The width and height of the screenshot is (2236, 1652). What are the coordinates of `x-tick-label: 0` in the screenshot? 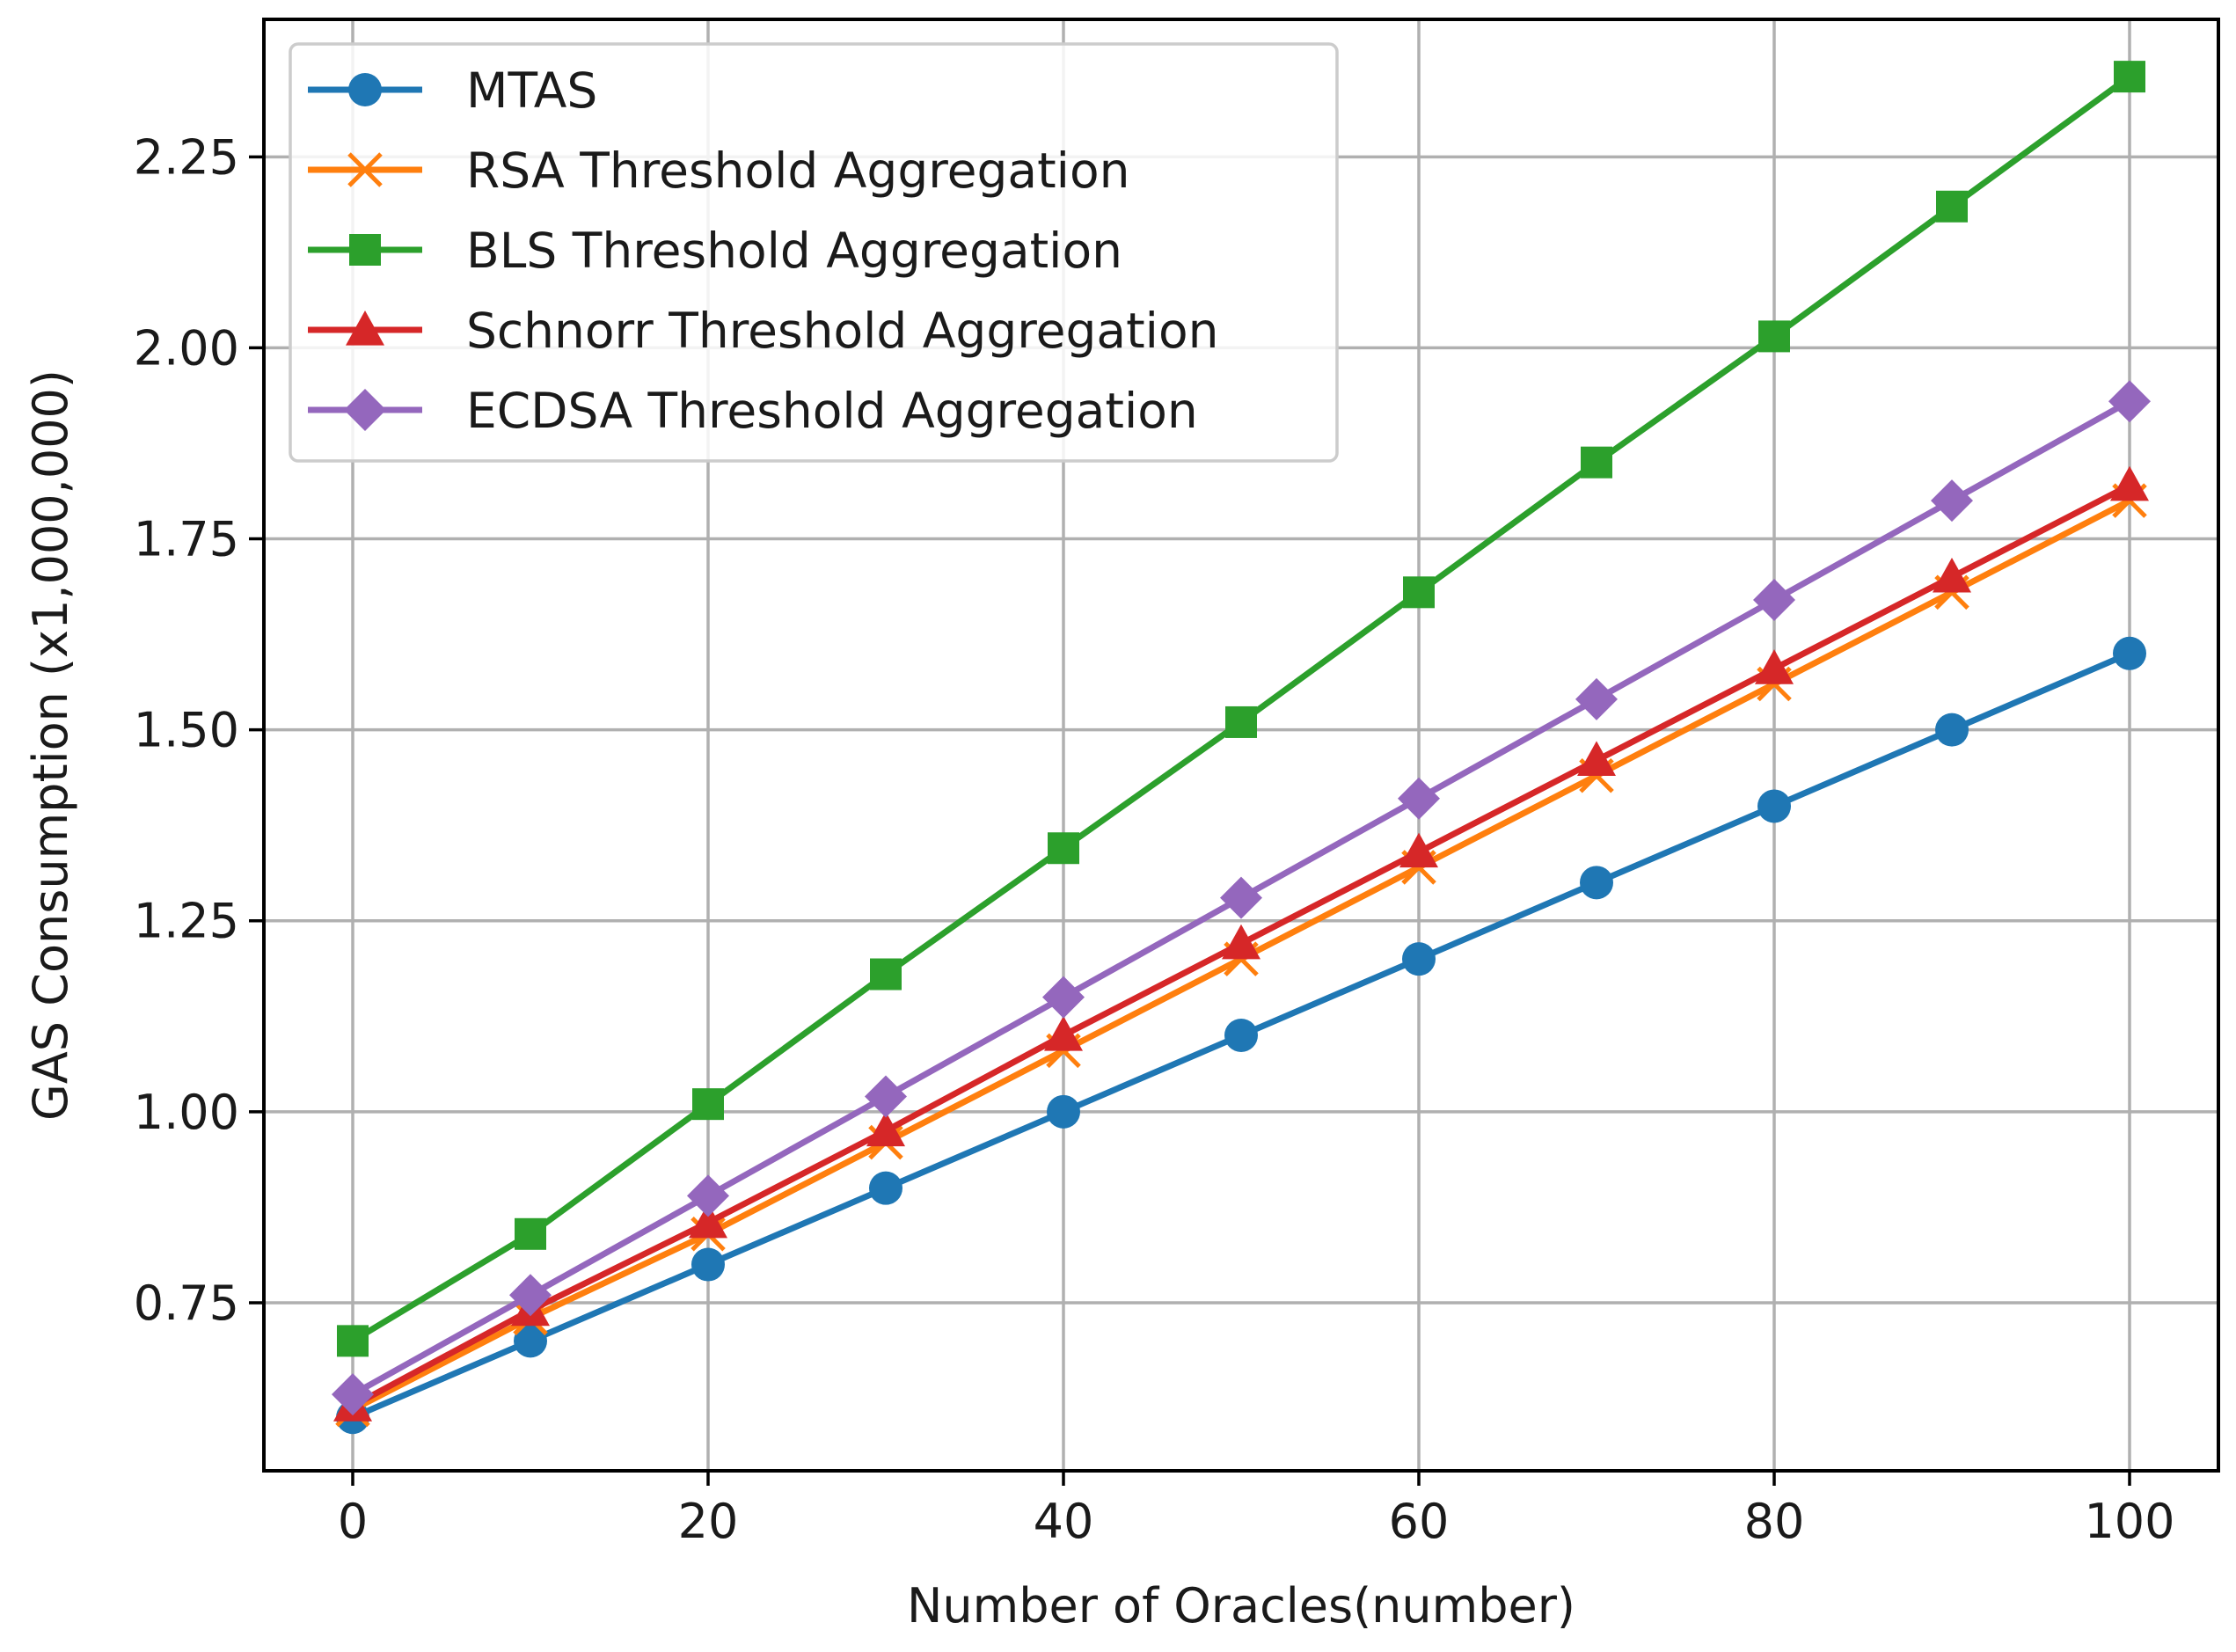 It's located at (353, 1521).